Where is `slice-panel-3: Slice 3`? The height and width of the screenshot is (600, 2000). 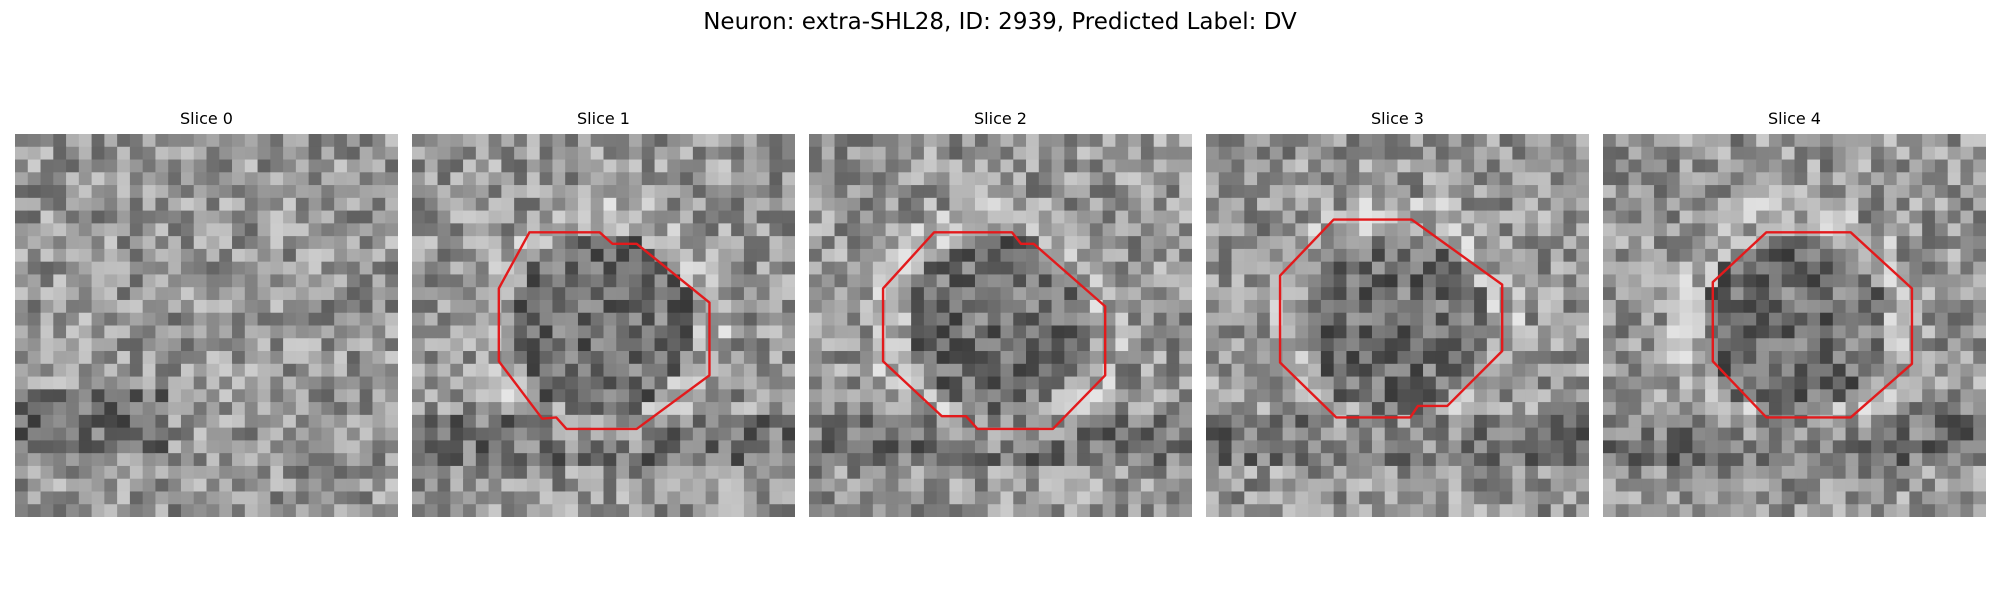 slice-panel-3: Slice 3 is located at coordinates (1397, 313).